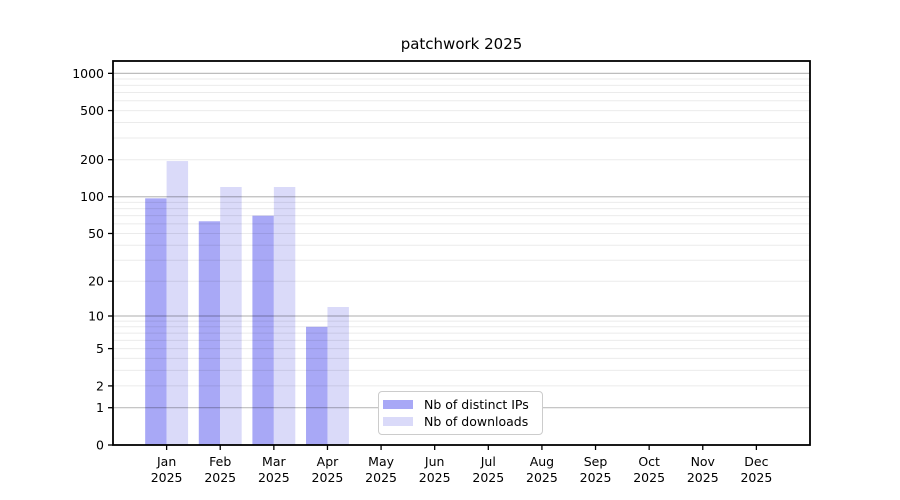  Describe the element at coordinates (461, 44) in the screenshot. I see `chart-title: patchwork 2025` at that location.